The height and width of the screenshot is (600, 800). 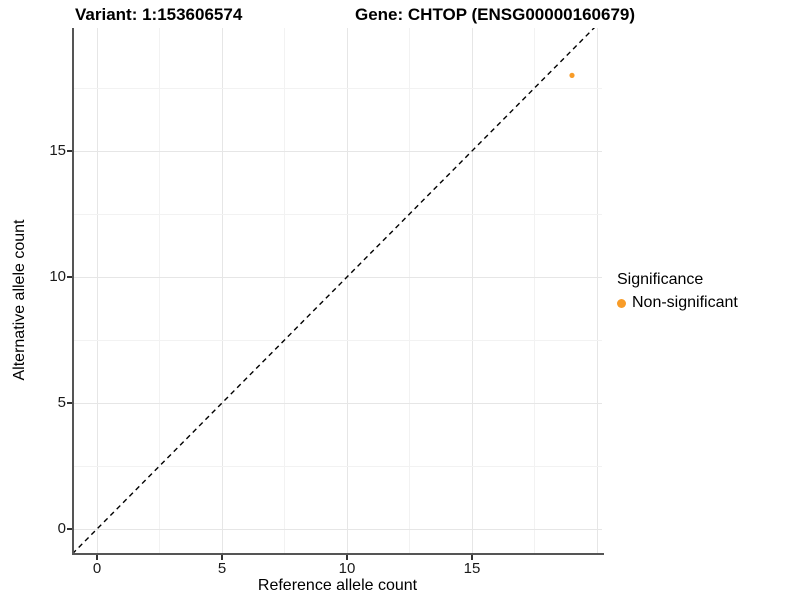 What do you see at coordinates (337, 585) in the screenshot?
I see `x-axis-title: Reference allele count` at bounding box center [337, 585].